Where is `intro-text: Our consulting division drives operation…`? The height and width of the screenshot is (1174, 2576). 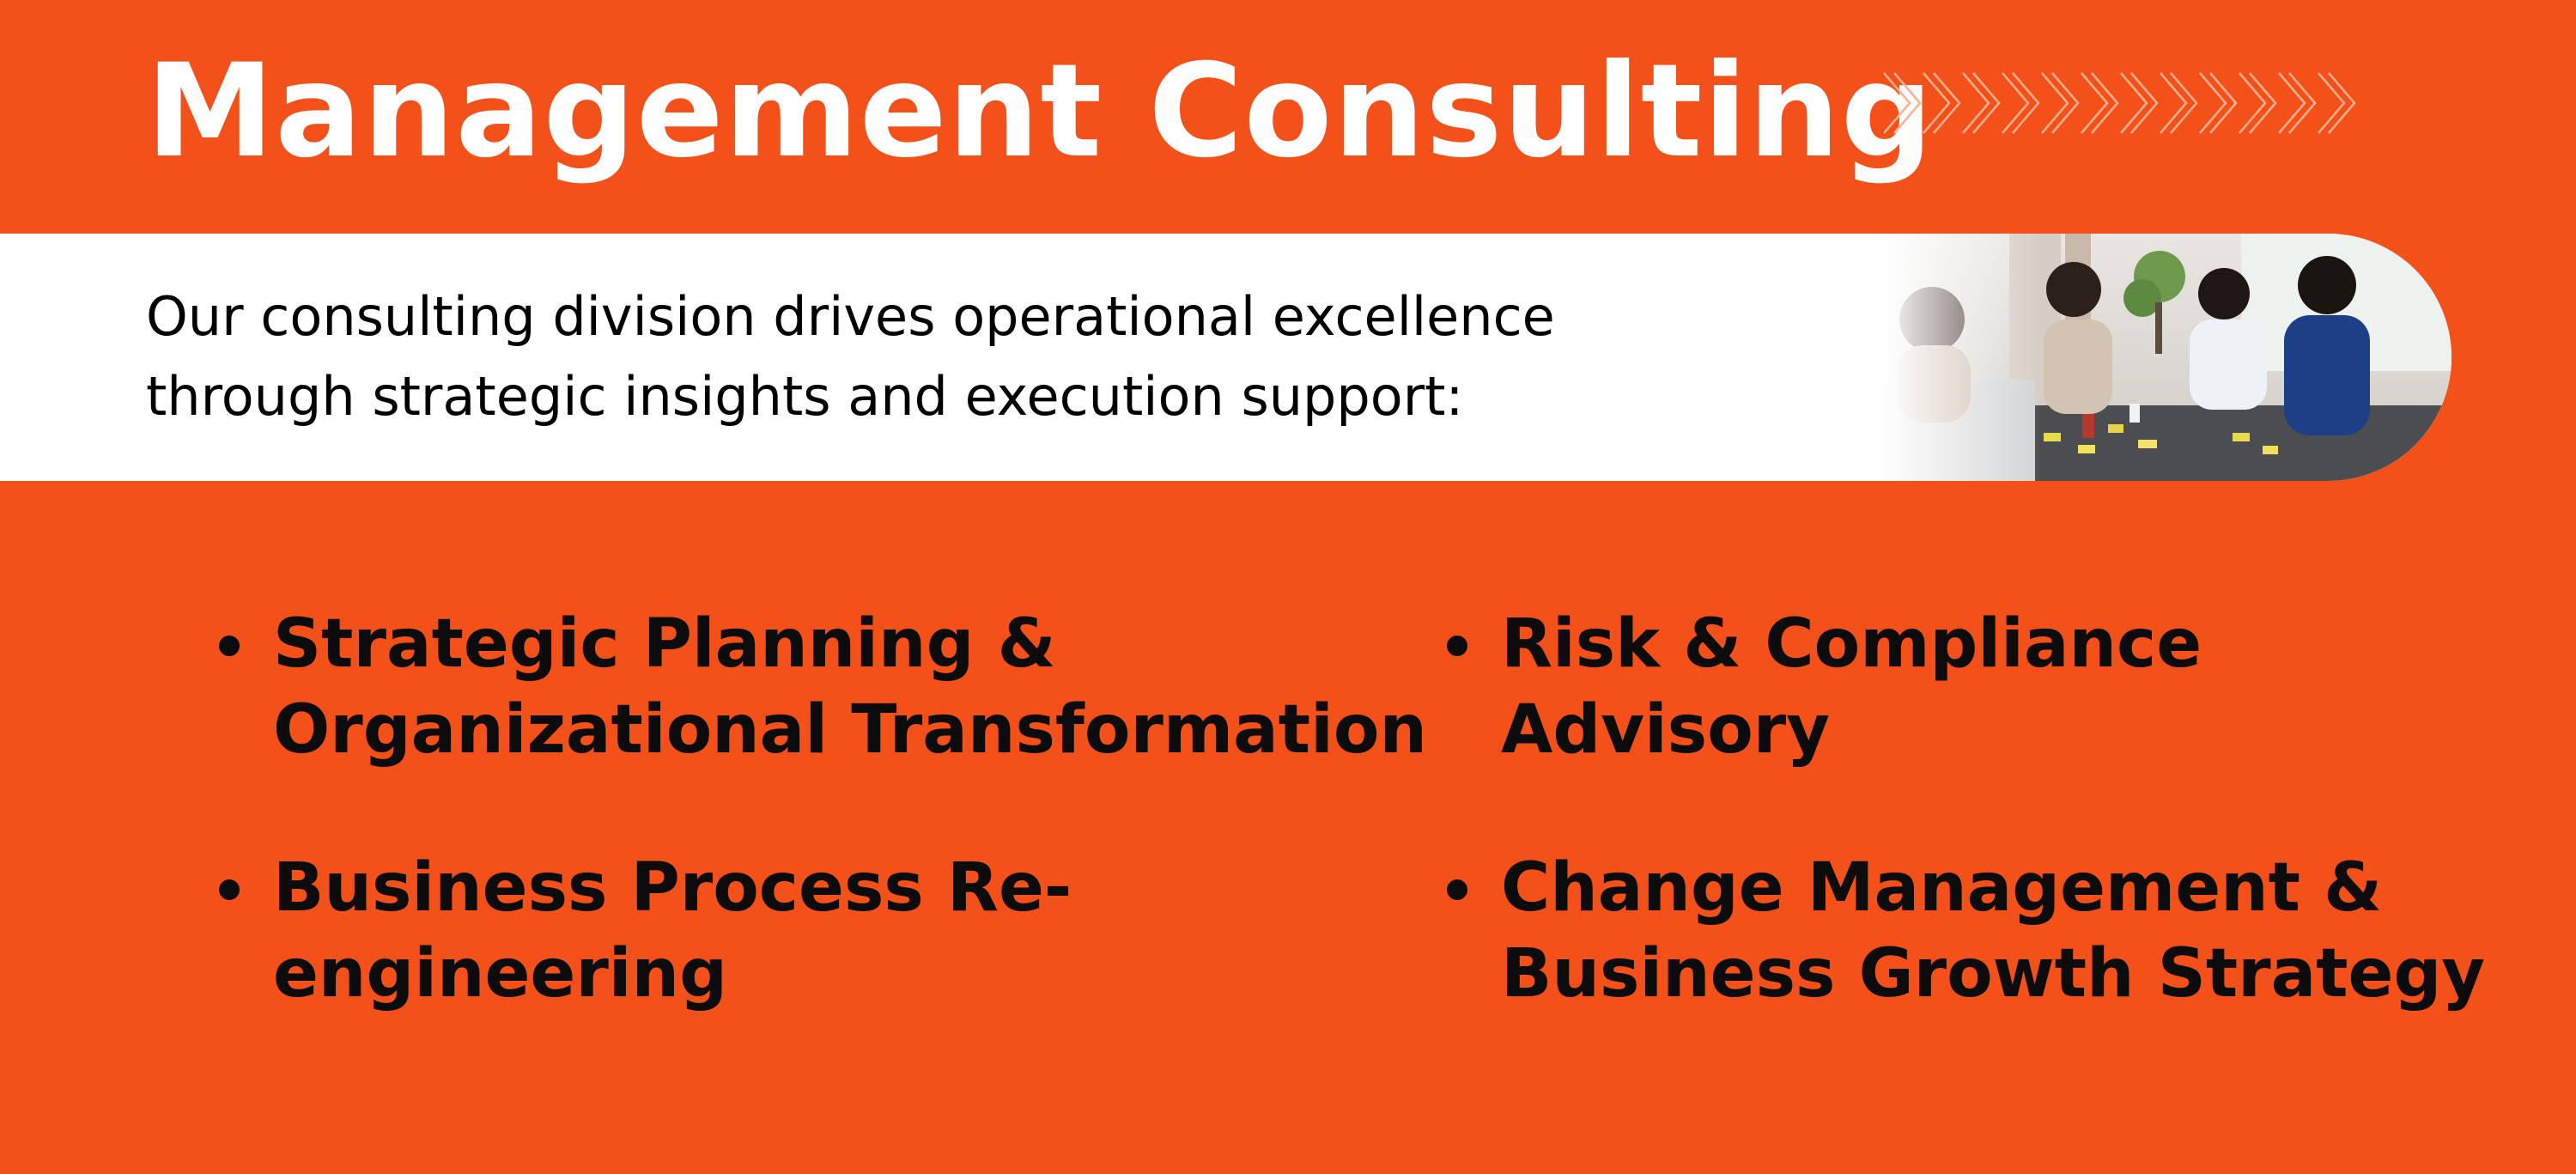 intro-text: Our consulting division drives operation… is located at coordinates (983, 356).